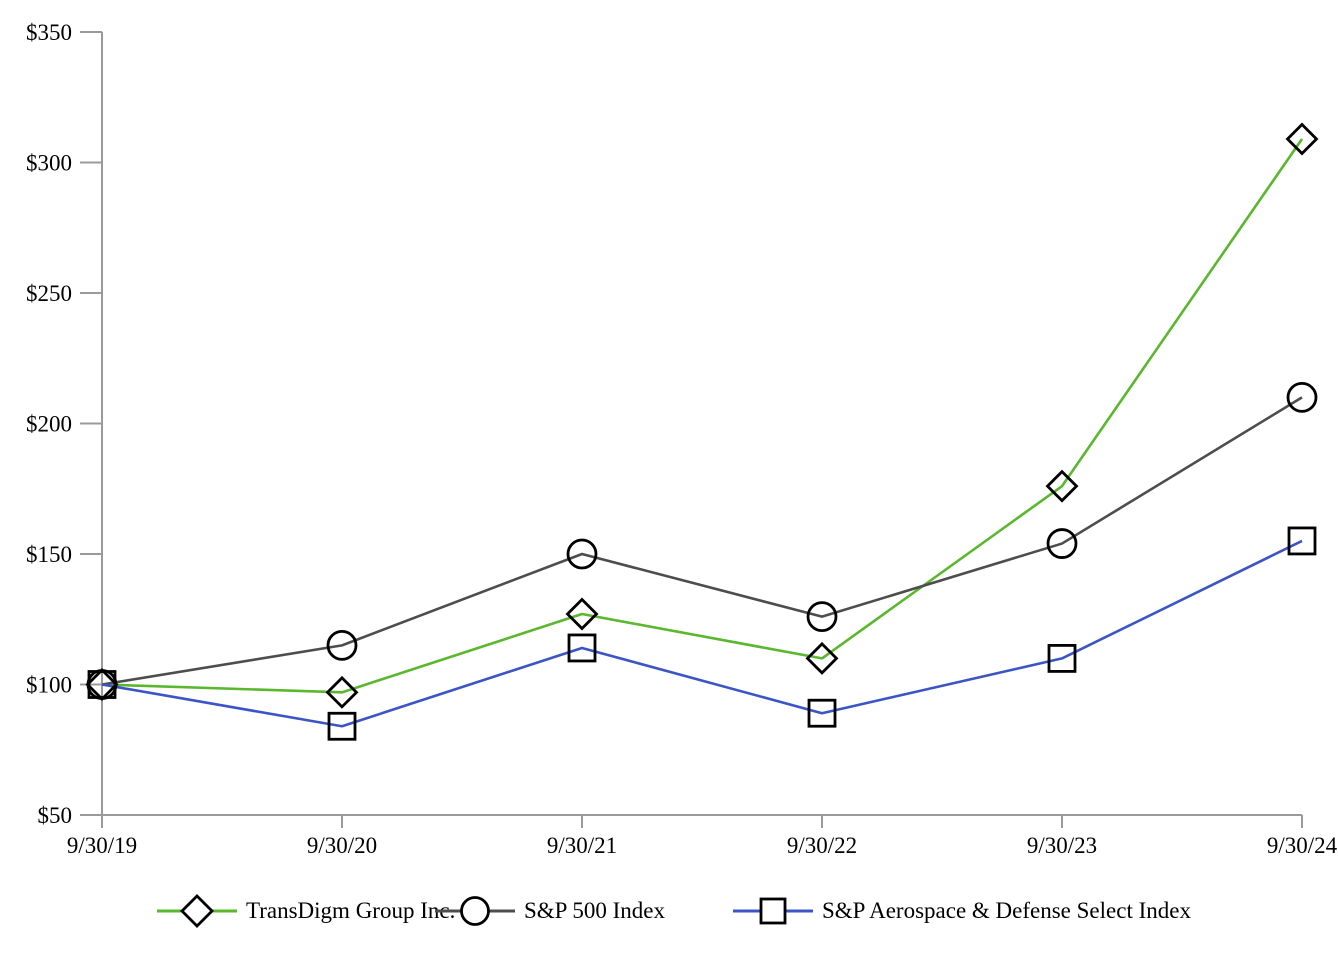 This screenshot has width=1338, height=960. What do you see at coordinates (49, 293) in the screenshot?
I see `y-tick-label: $250` at bounding box center [49, 293].